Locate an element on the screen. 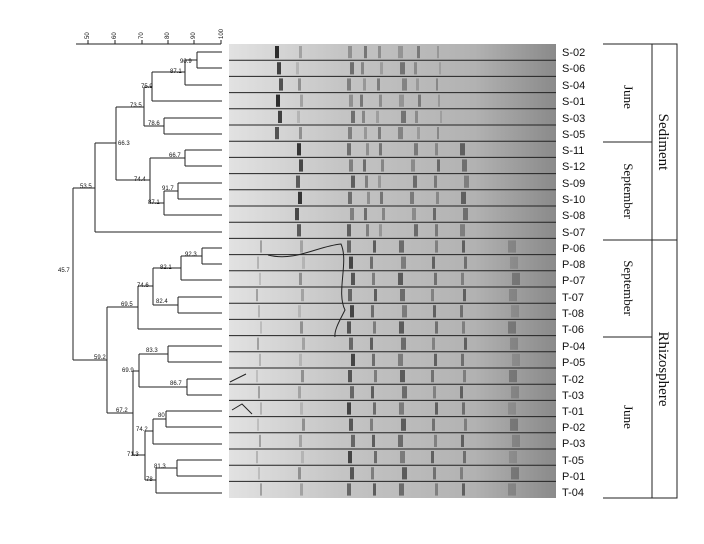  node-value: 59.2 is located at coordinates (100, 358).